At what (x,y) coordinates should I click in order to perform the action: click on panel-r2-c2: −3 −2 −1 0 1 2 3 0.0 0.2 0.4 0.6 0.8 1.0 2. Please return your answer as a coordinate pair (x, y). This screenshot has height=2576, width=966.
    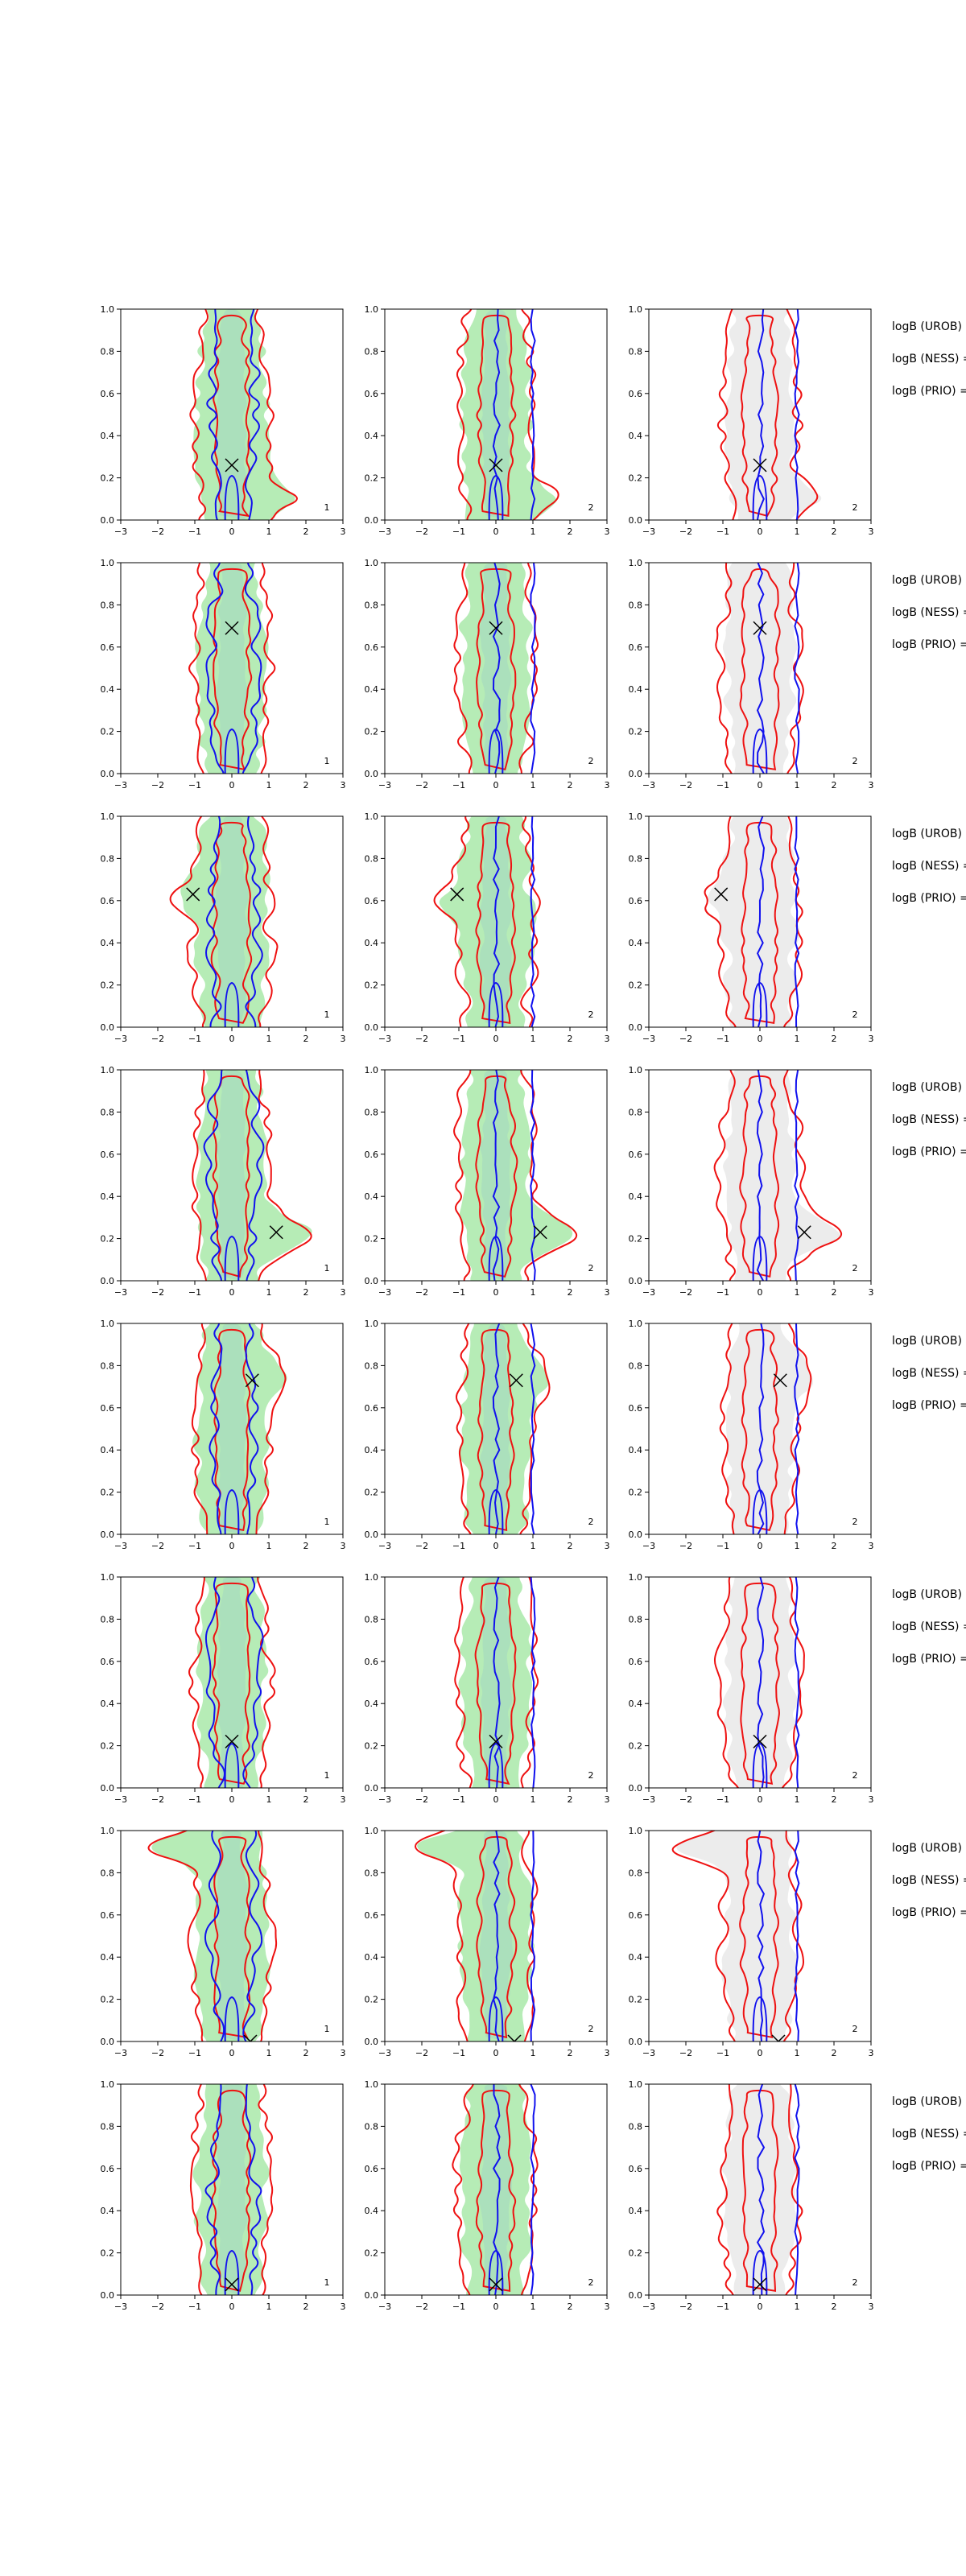
    Looking at the image, I should click on (487, 674).